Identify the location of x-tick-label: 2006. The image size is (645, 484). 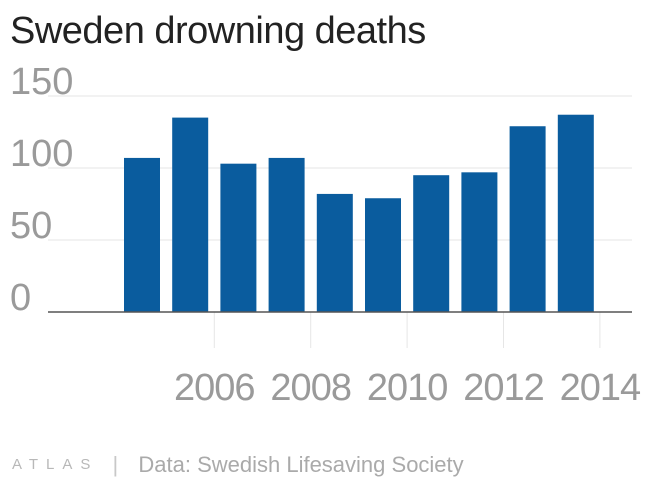
(214, 388).